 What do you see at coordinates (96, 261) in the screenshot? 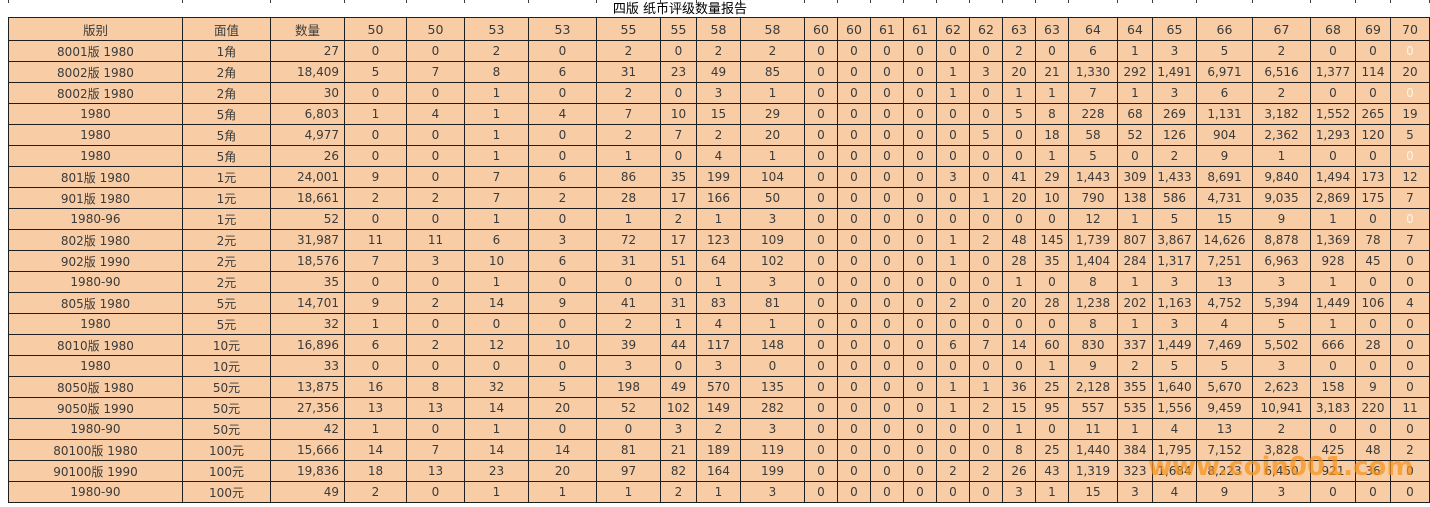
I see `cell-banbie: 902版 1990` at bounding box center [96, 261].